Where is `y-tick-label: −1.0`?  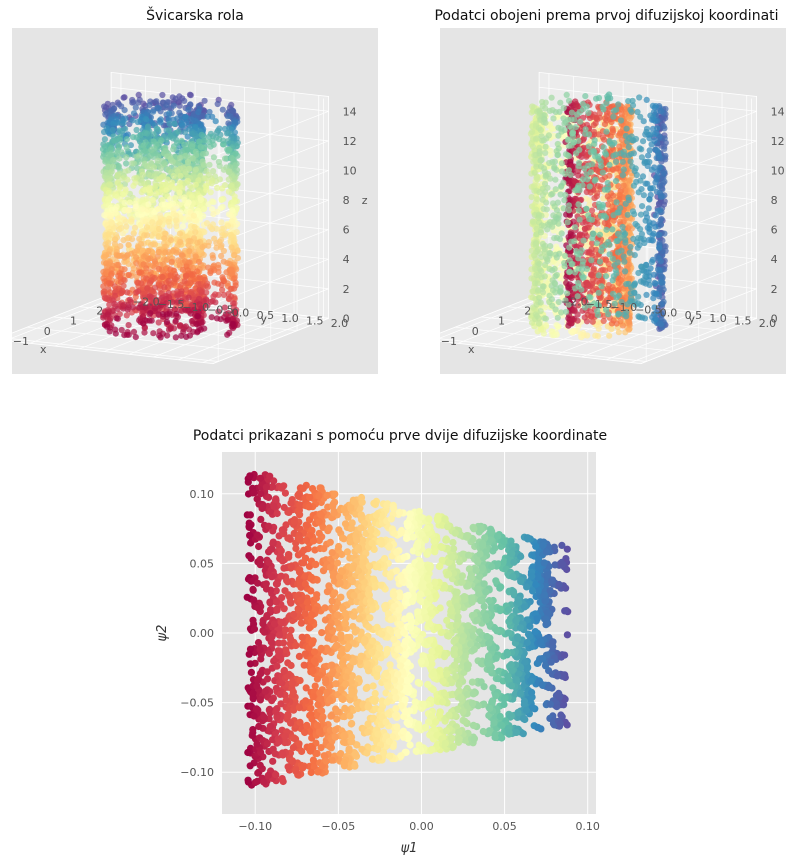 y-tick-label: −1.0 is located at coordinates (195, 307).